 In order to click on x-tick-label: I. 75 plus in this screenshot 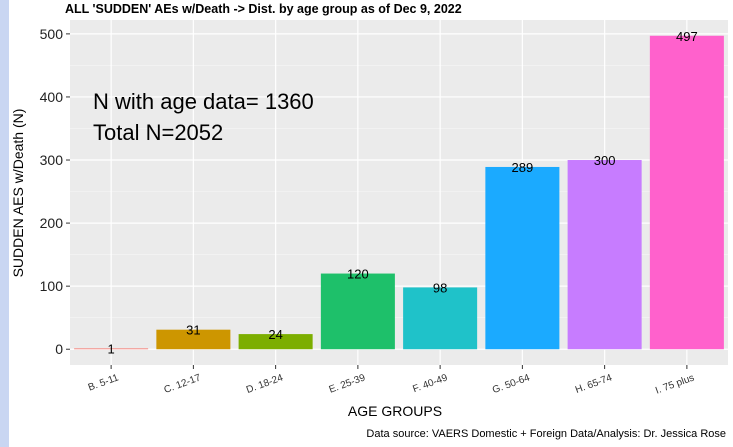, I will do `click(675, 384)`.